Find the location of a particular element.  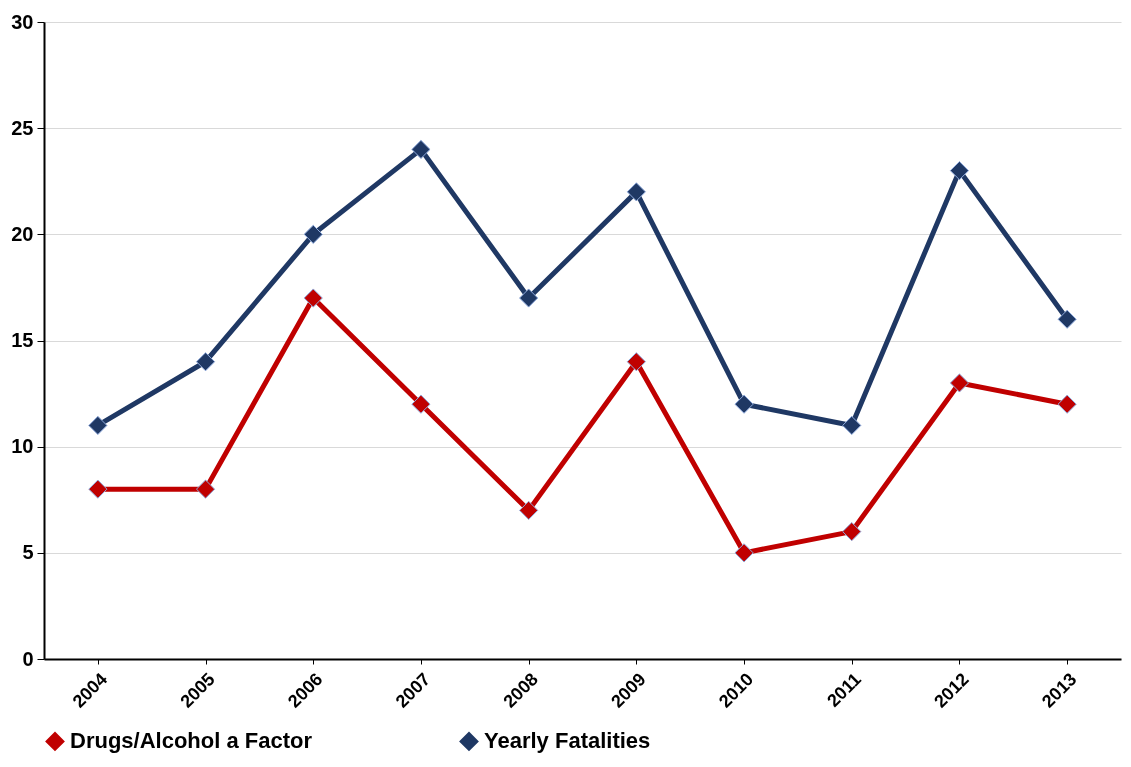

y-tick-label: 25 is located at coordinates (22, 127).